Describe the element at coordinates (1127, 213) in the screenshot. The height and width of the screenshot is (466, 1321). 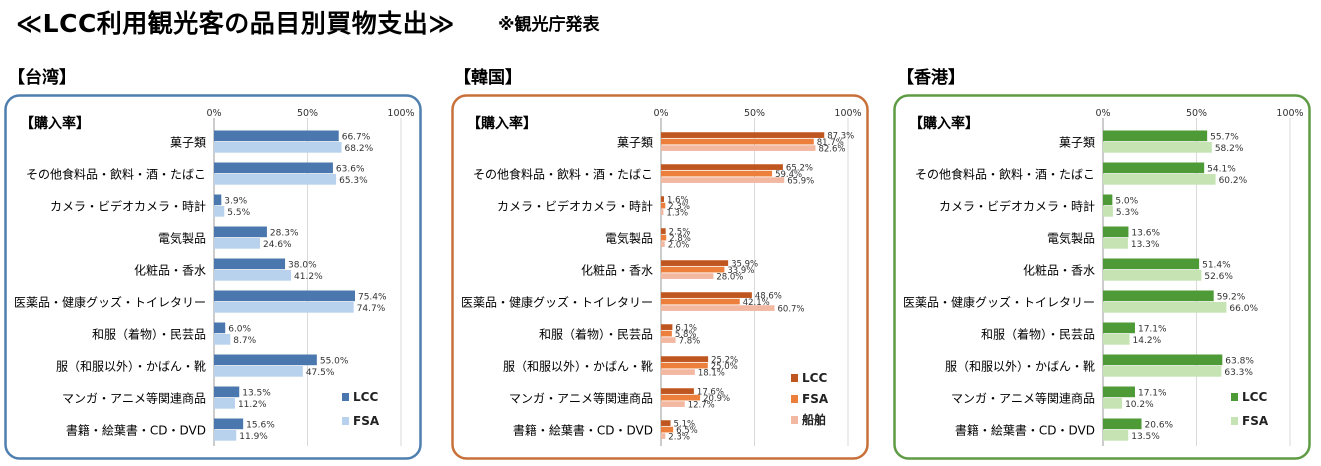
I see `data-label: 5.3%` at that location.